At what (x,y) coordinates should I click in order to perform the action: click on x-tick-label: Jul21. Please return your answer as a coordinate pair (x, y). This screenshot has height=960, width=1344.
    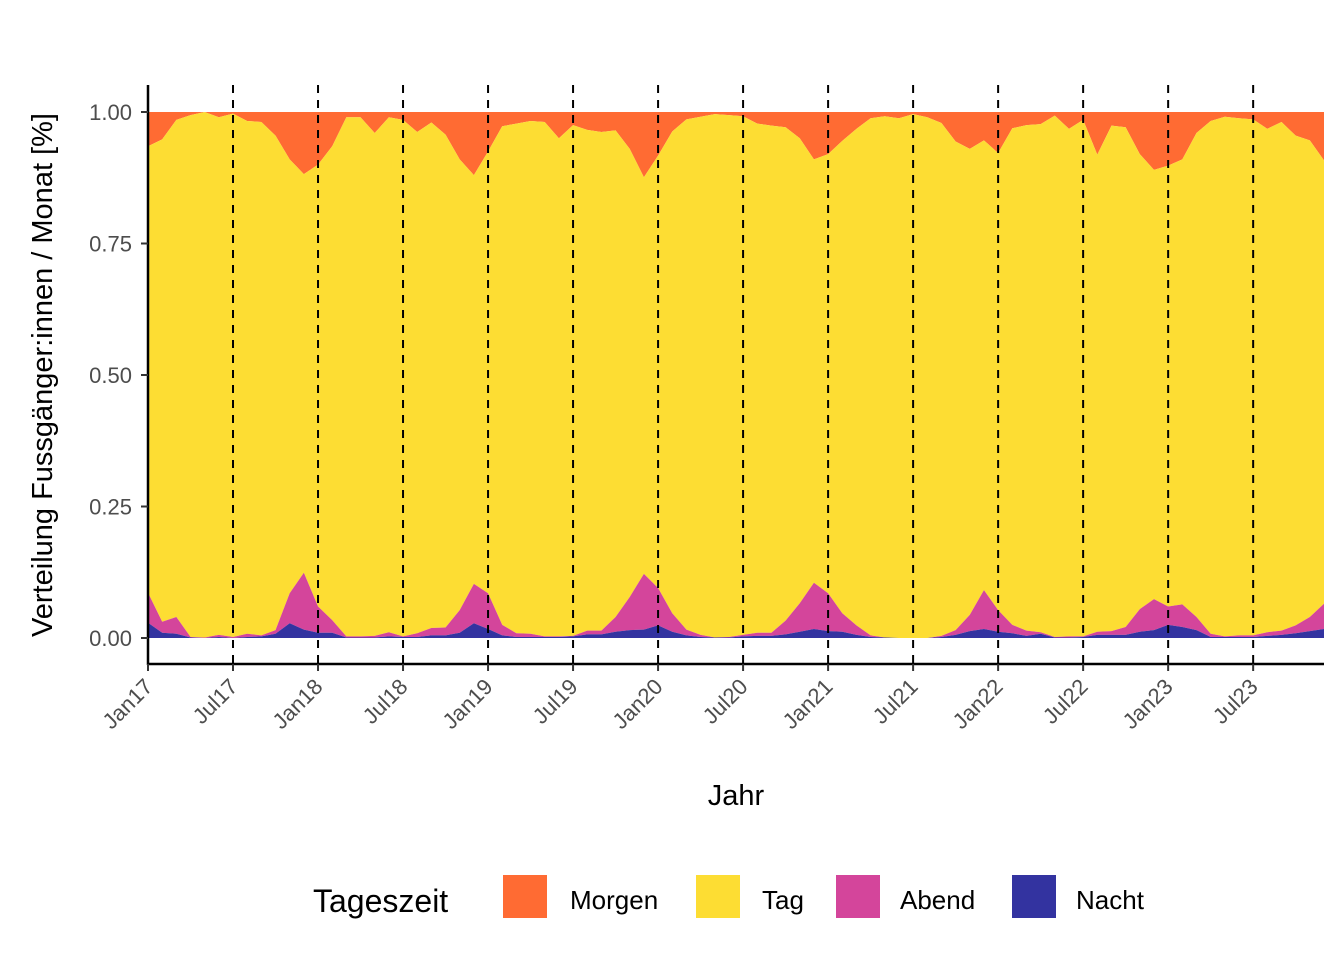
    Looking at the image, I should click on (895, 701).